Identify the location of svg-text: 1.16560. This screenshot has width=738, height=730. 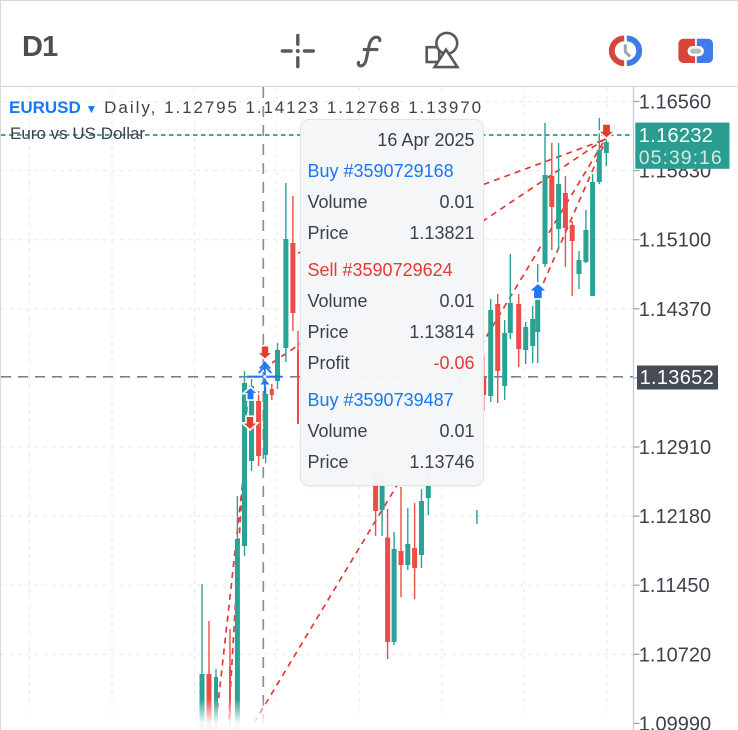
(675, 103).